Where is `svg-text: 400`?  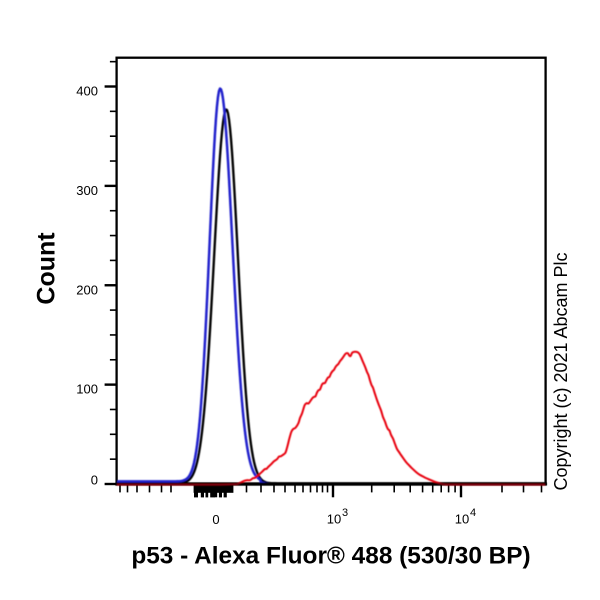
svg-text: 400 is located at coordinates (87, 91).